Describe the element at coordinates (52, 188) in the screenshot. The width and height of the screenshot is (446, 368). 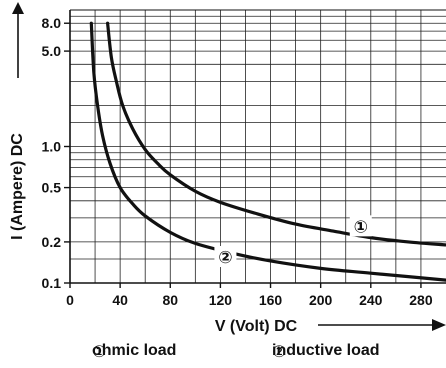
I see `y-tick-label: 0.5` at that location.